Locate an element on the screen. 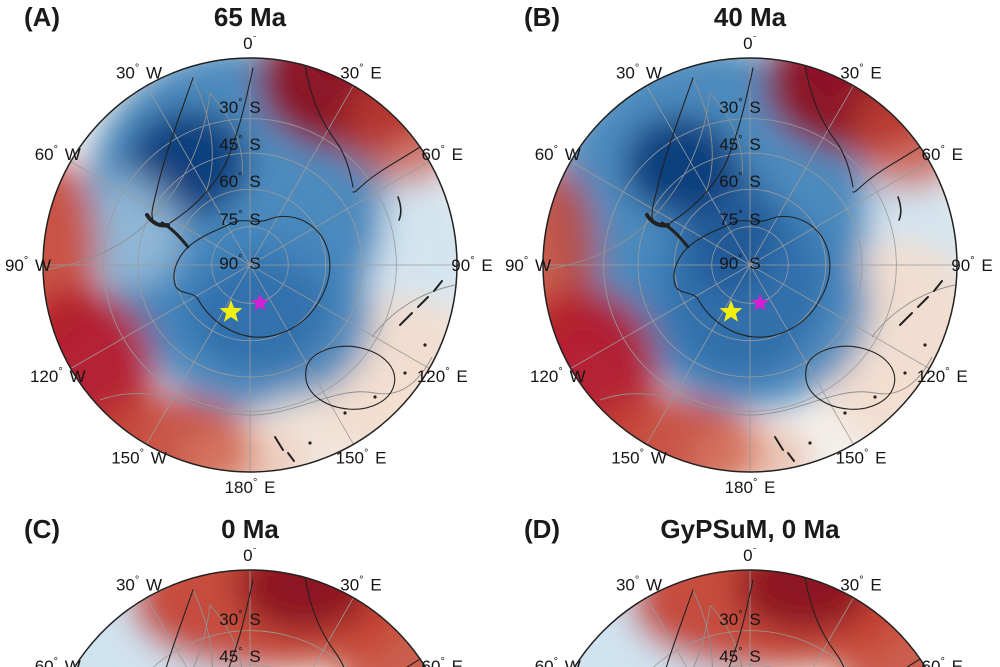  meridian-label-120w: 120° W is located at coordinates (58, 376).